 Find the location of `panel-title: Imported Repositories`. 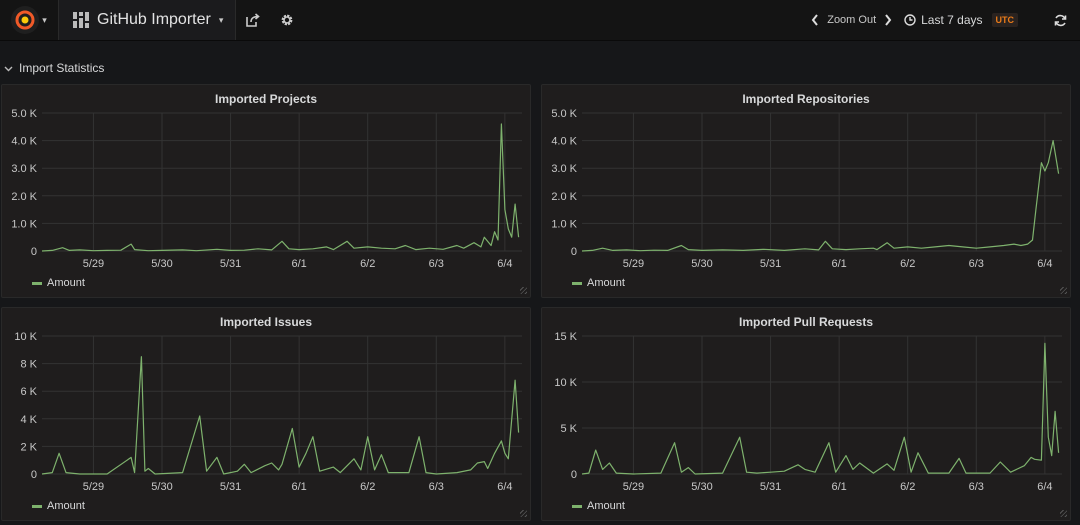

panel-title: Imported Repositories is located at coordinates (806, 99).